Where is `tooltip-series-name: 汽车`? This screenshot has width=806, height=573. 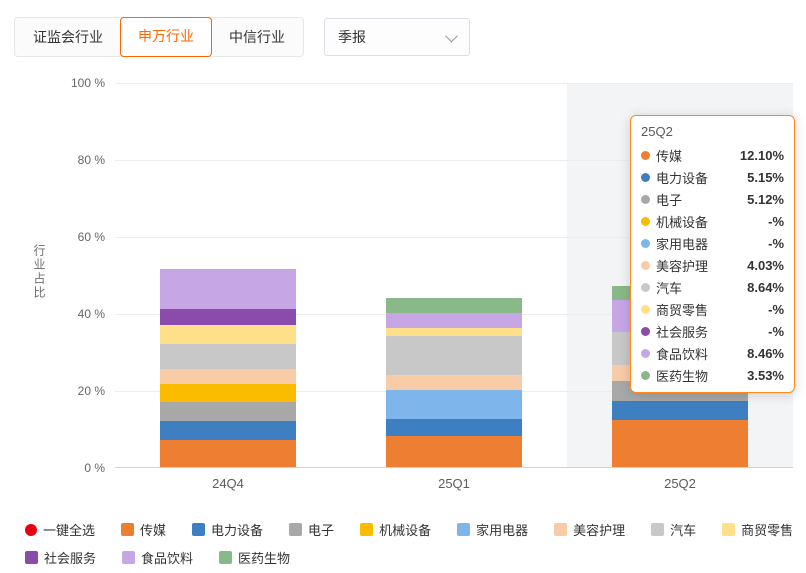 tooltip-series-name: 汽车 is located at coordinates (669, 288).